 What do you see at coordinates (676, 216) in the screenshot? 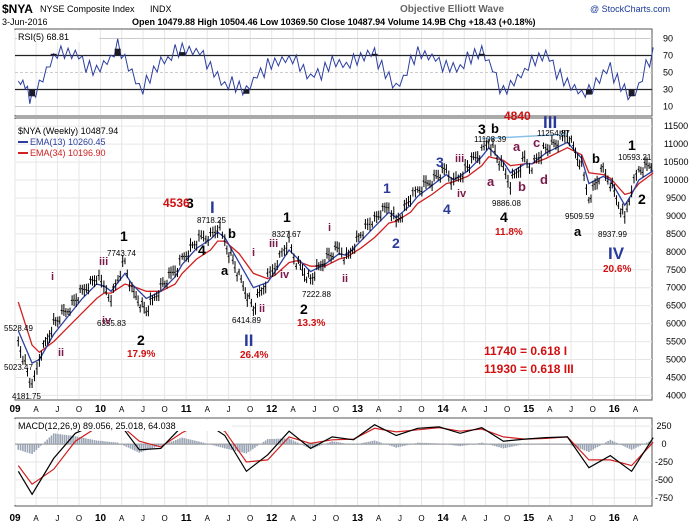
I see `price-tick-label: 9000` at bounding box center [676, 216].